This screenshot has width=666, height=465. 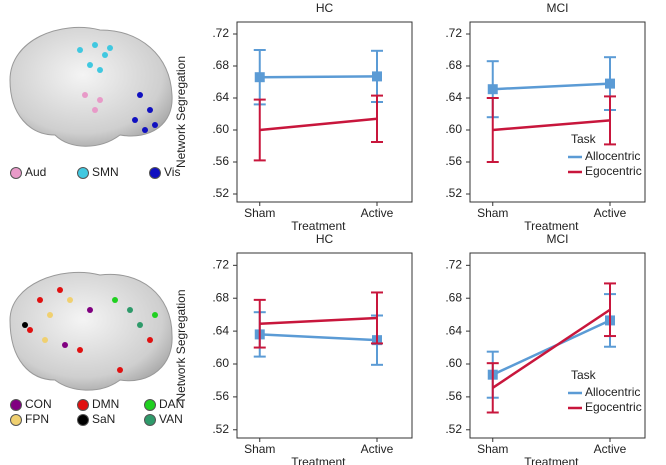 What do you see at coordinates (105, 172) in the screenshot?
I see `legend-label: SMN` at bounding box center [105, 172].